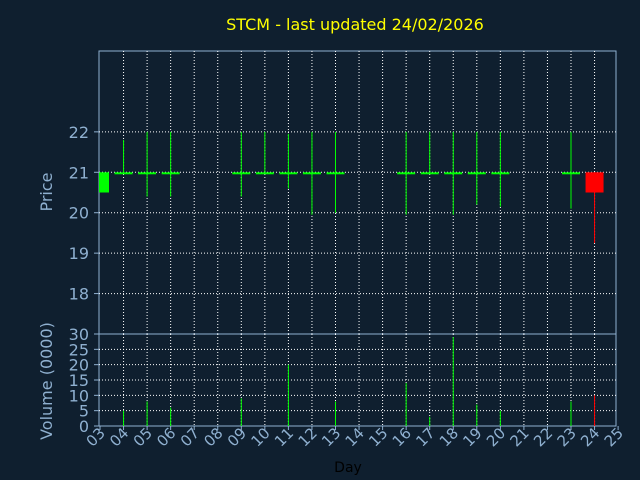 This screenshot has height=480, width=640. What do you see at coordinates (348, 468) in the screenshot?
I see `x-axis-label: Day` at bounding box center [348, 468].